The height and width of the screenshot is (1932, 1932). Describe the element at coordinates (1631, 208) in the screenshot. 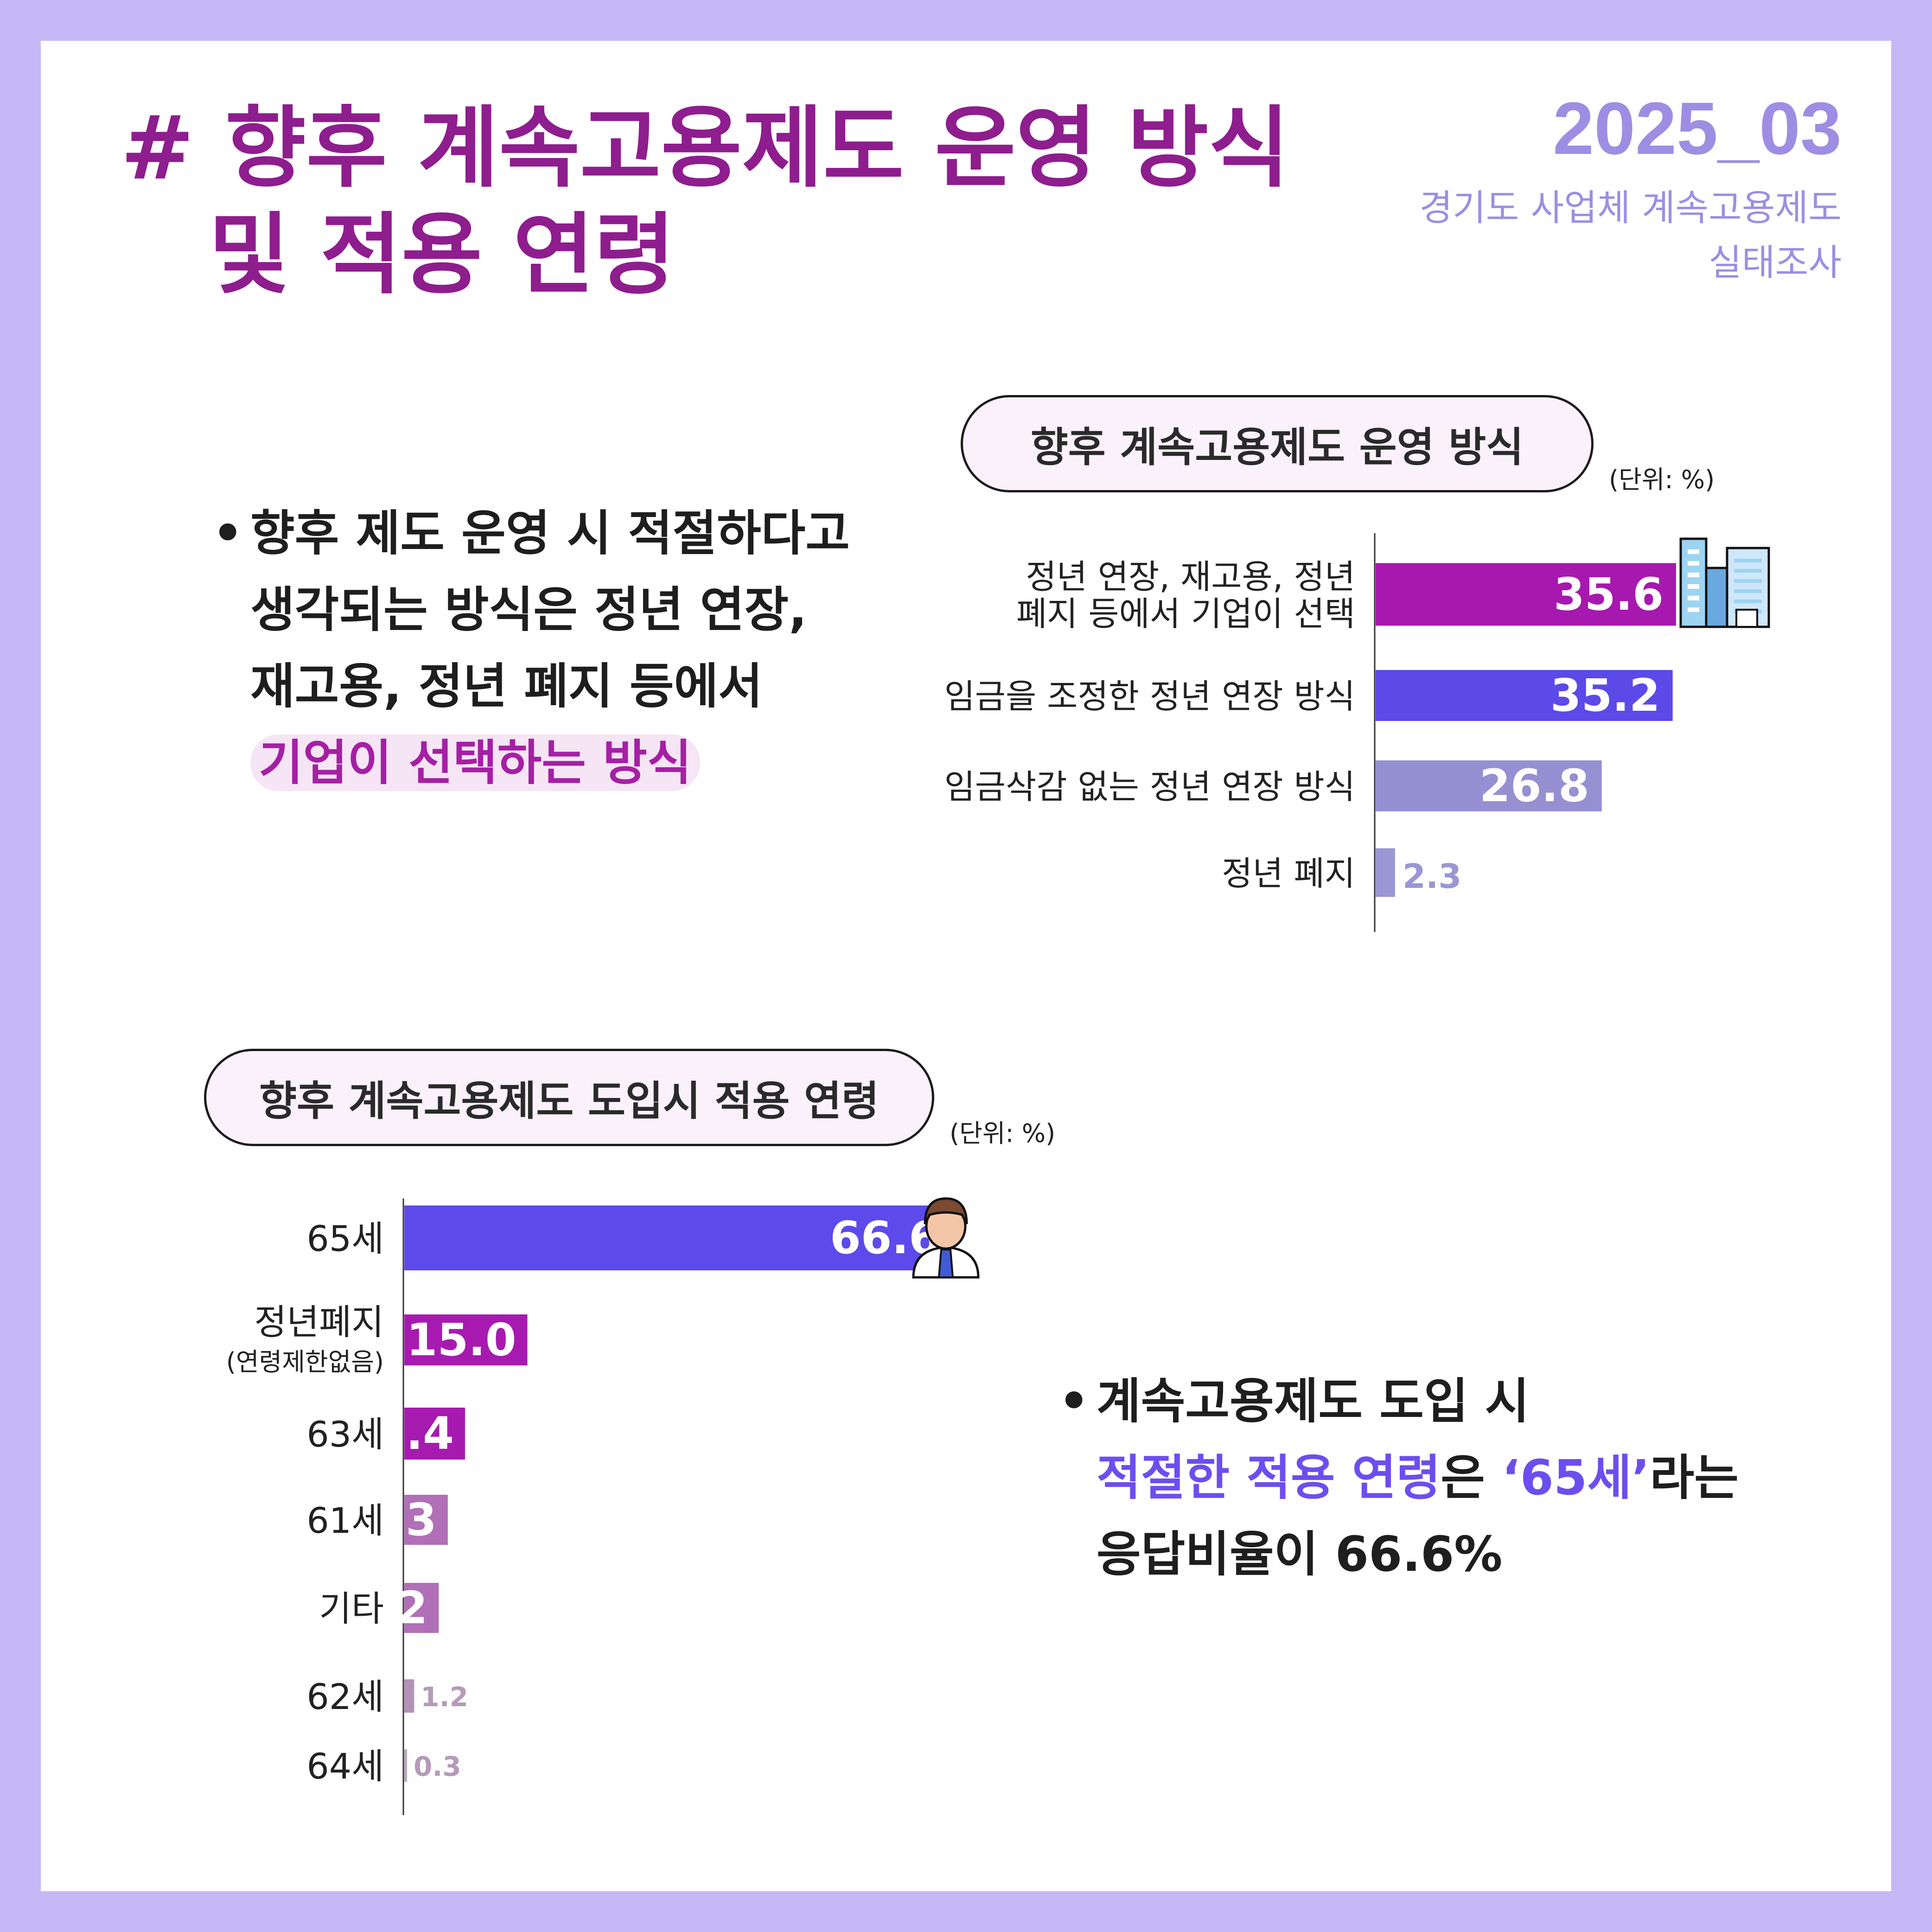

I see `source-line-1: 경기도 사업체 계속고용제도` at that location.